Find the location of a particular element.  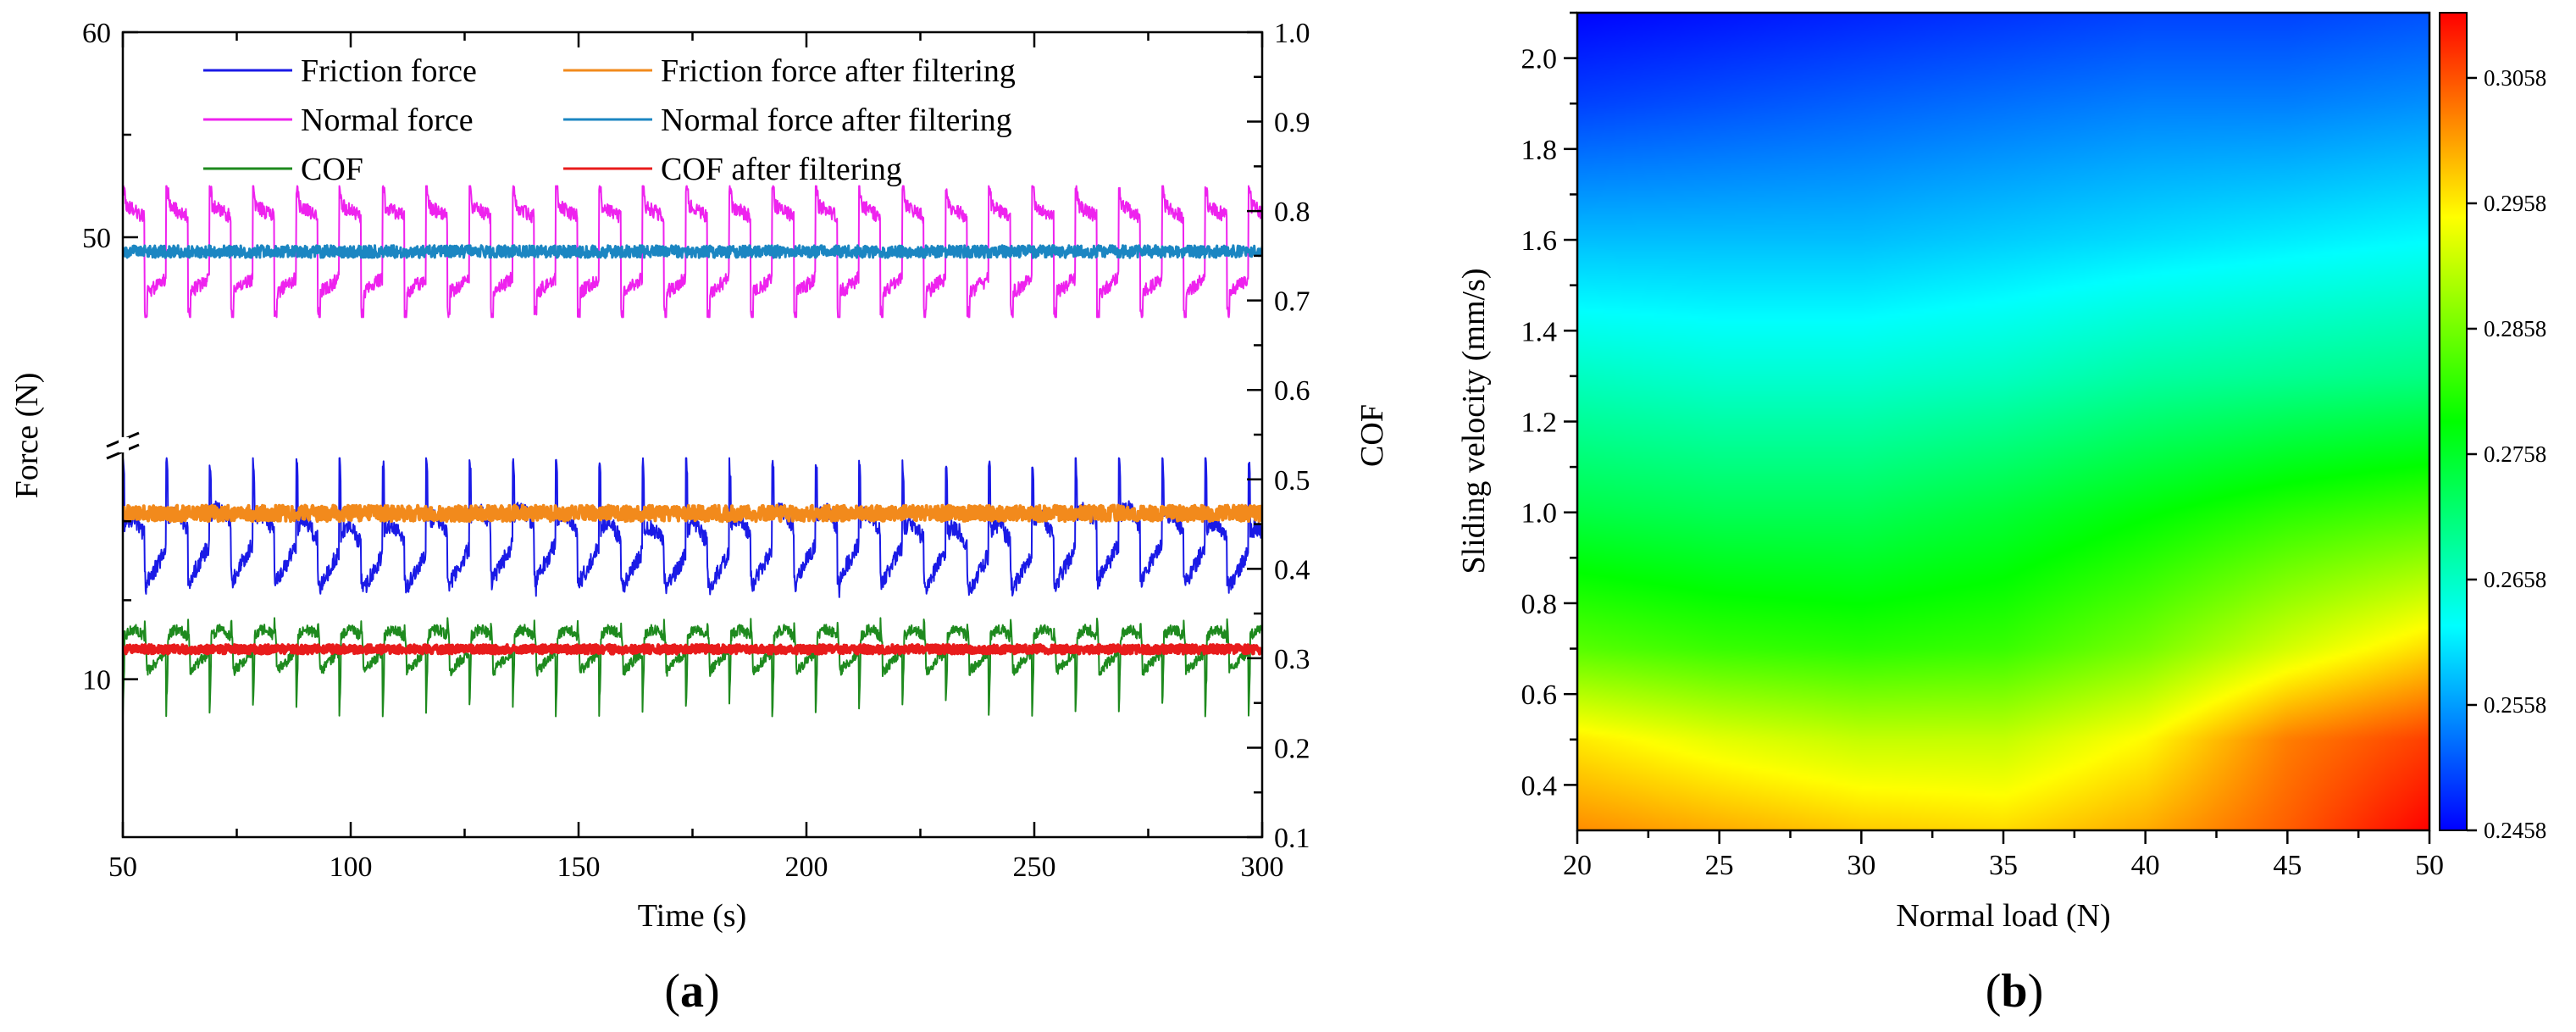

legend-label: COF is located at coordinates (332, 169).